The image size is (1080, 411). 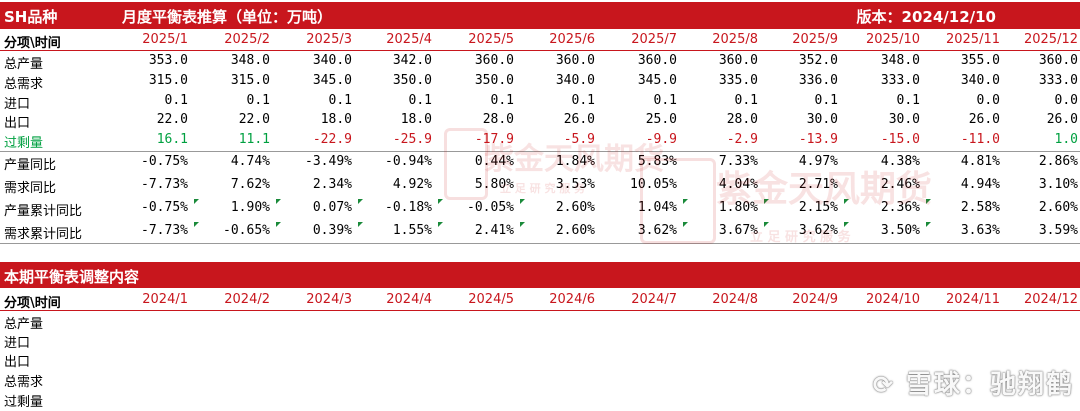 What do you see at coordinates (883, 385) in the screenshot?
I see `xueqiu-icon: ⟳` at bounding box center [883, 385].